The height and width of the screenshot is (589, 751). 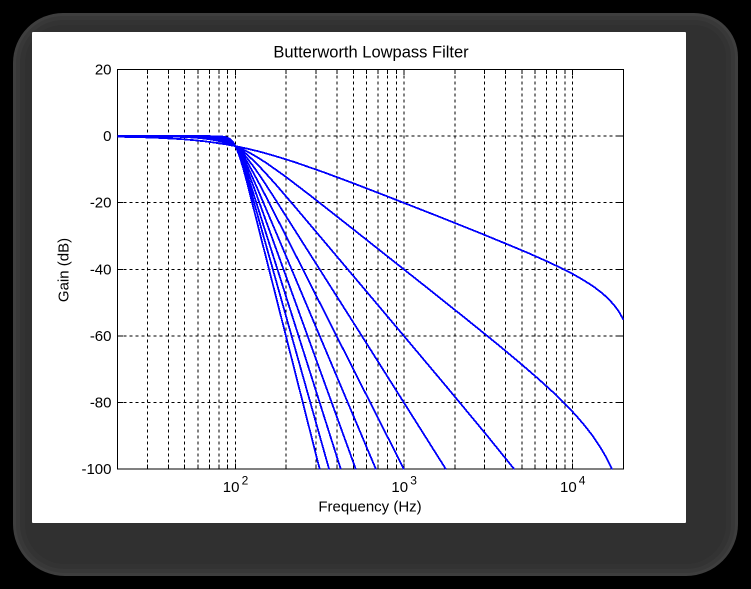 What do you see at coordinates (101, 336) in the screenshot?
I see `svg-text: -60` at bounding box center [101, 336].